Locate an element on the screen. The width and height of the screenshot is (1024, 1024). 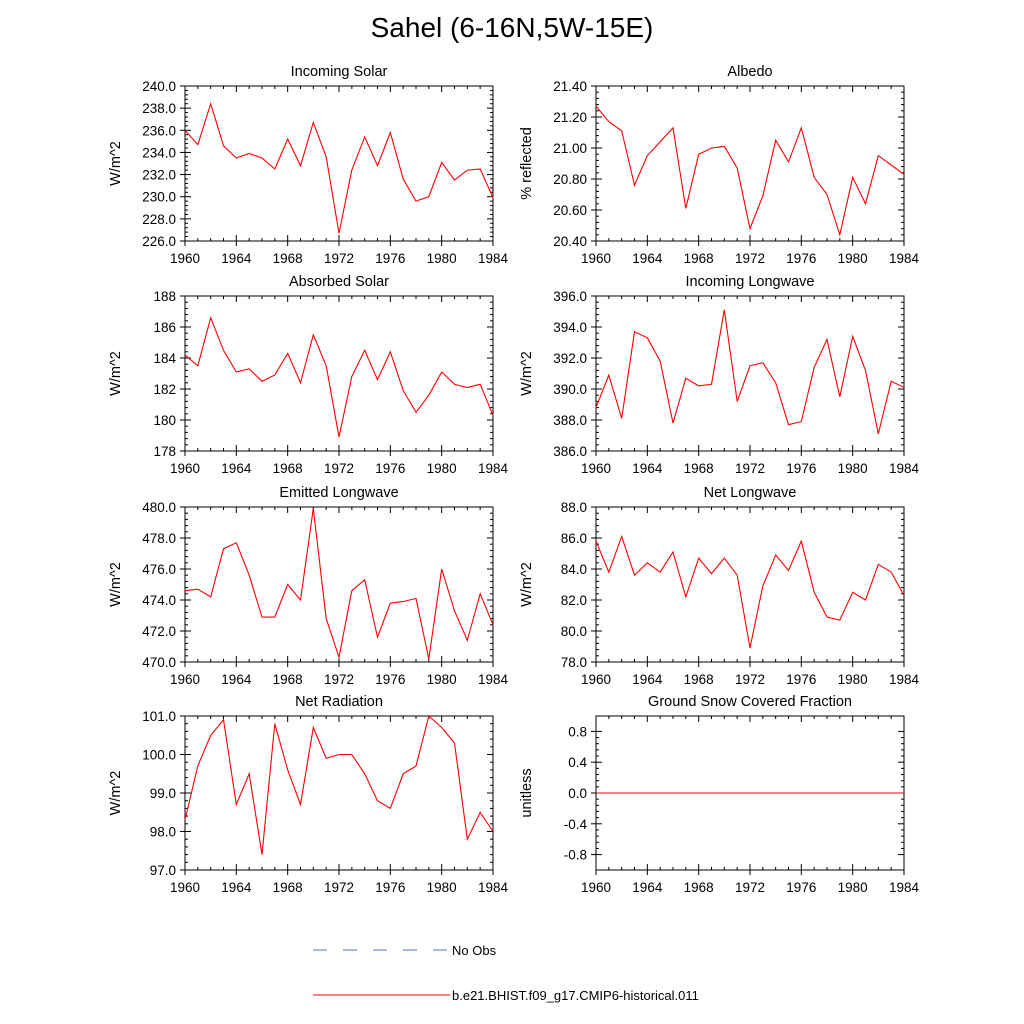
y-tick-label: 234.0 is located at coordinates (159, 152).